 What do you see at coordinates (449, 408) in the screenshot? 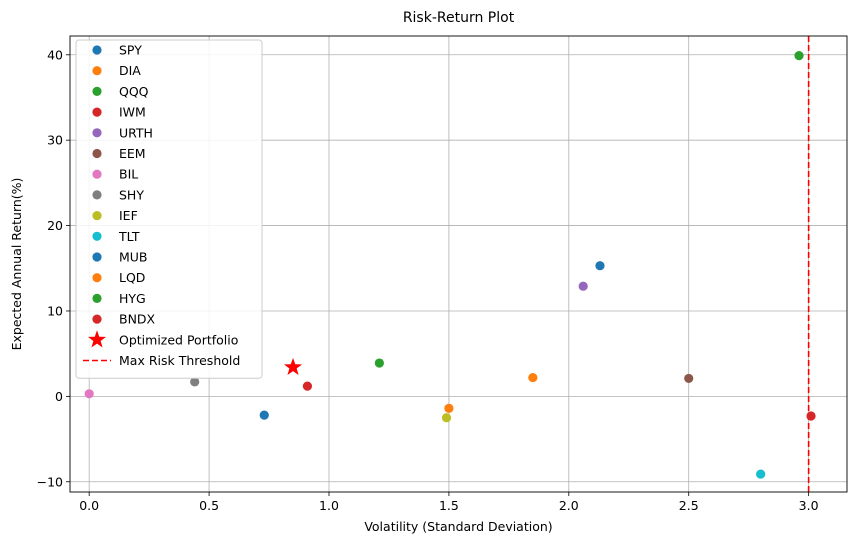
I see `point-dia` at bounding box center [449, 408].